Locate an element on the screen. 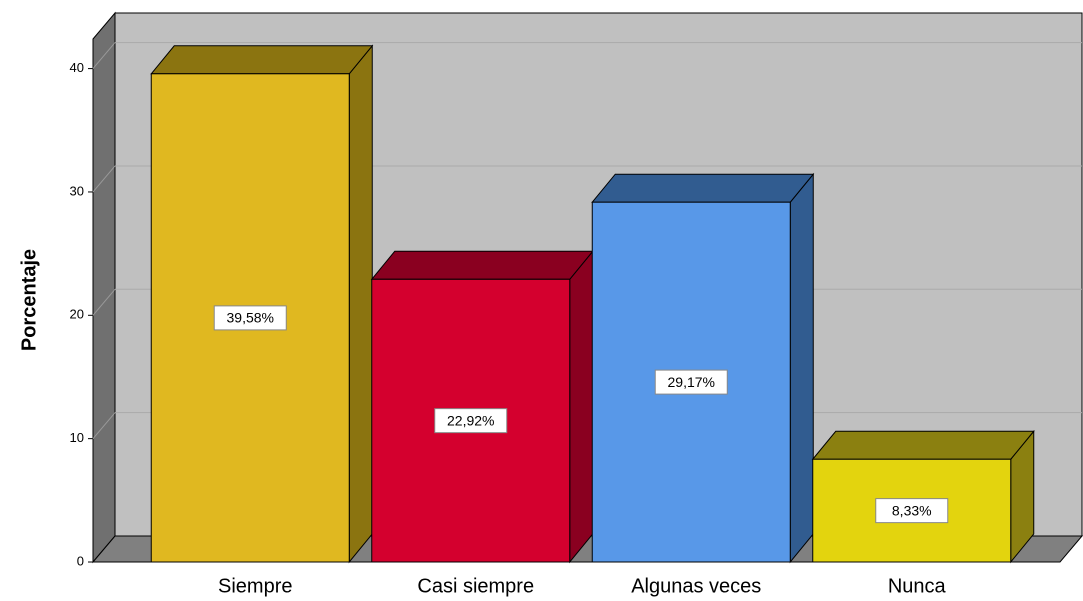  left-wall is located at coordinates (104, 287).